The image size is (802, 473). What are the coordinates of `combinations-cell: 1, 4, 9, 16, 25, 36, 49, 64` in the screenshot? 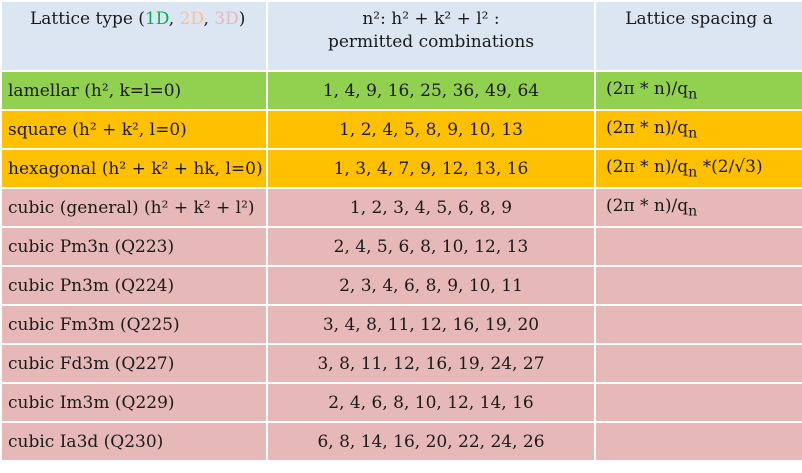 It's located at (431, 90).